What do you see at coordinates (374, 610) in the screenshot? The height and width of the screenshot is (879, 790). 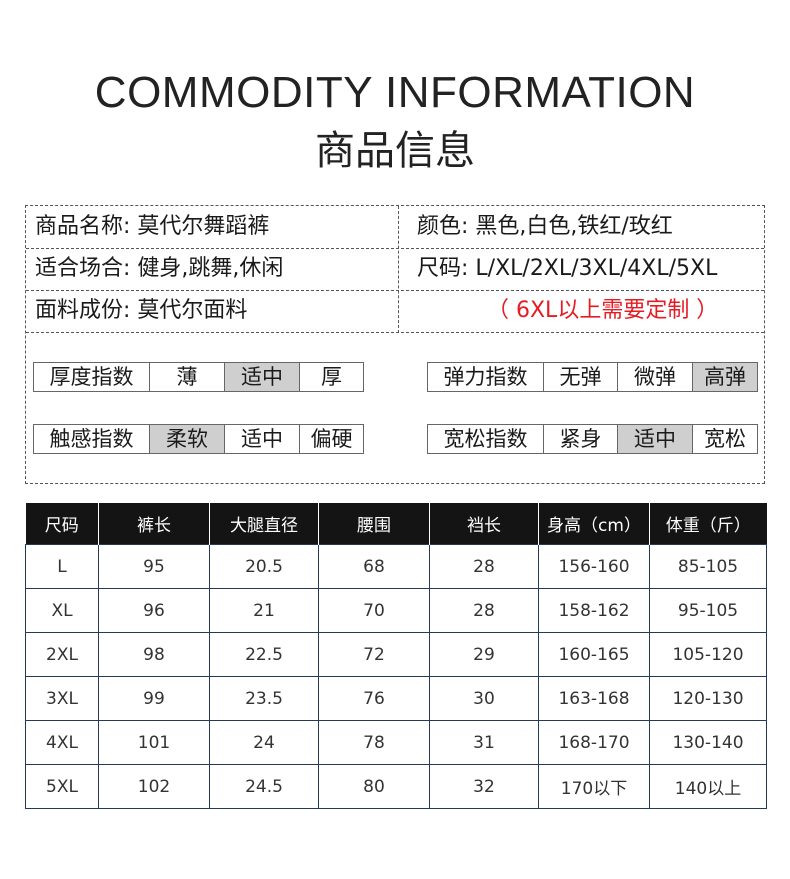 I see `table-cell: 70` at bounding box center [374, 610].